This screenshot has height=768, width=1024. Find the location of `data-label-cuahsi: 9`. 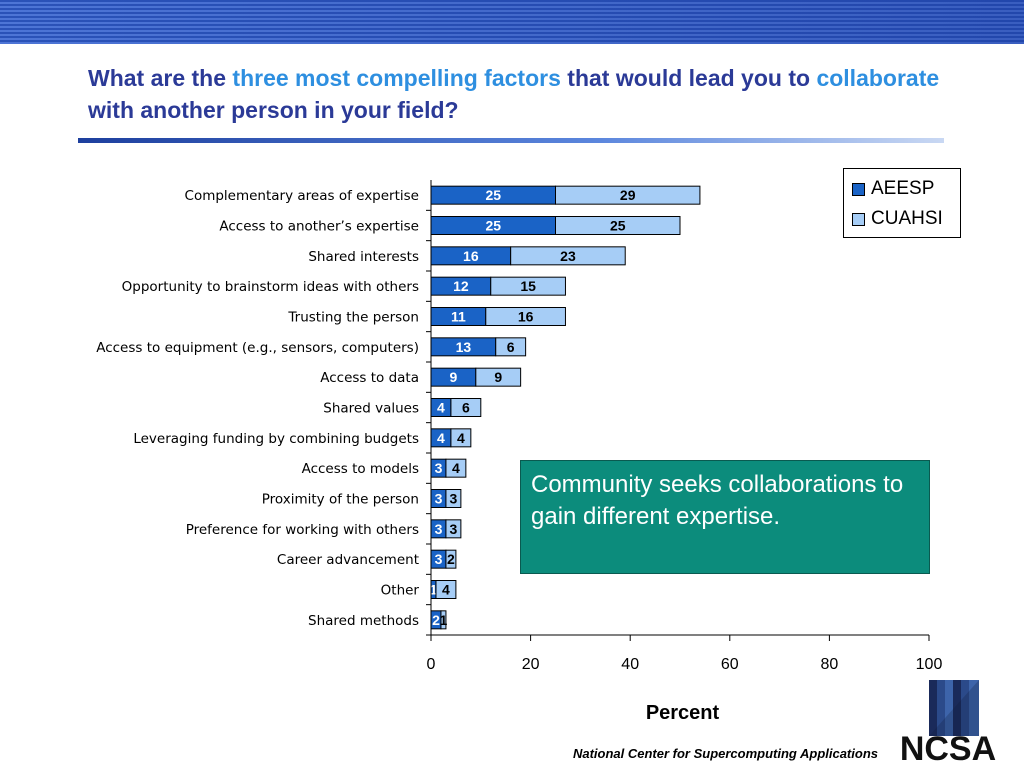

data-label-cuahsi: 9 is located at coordinates (498, 377).